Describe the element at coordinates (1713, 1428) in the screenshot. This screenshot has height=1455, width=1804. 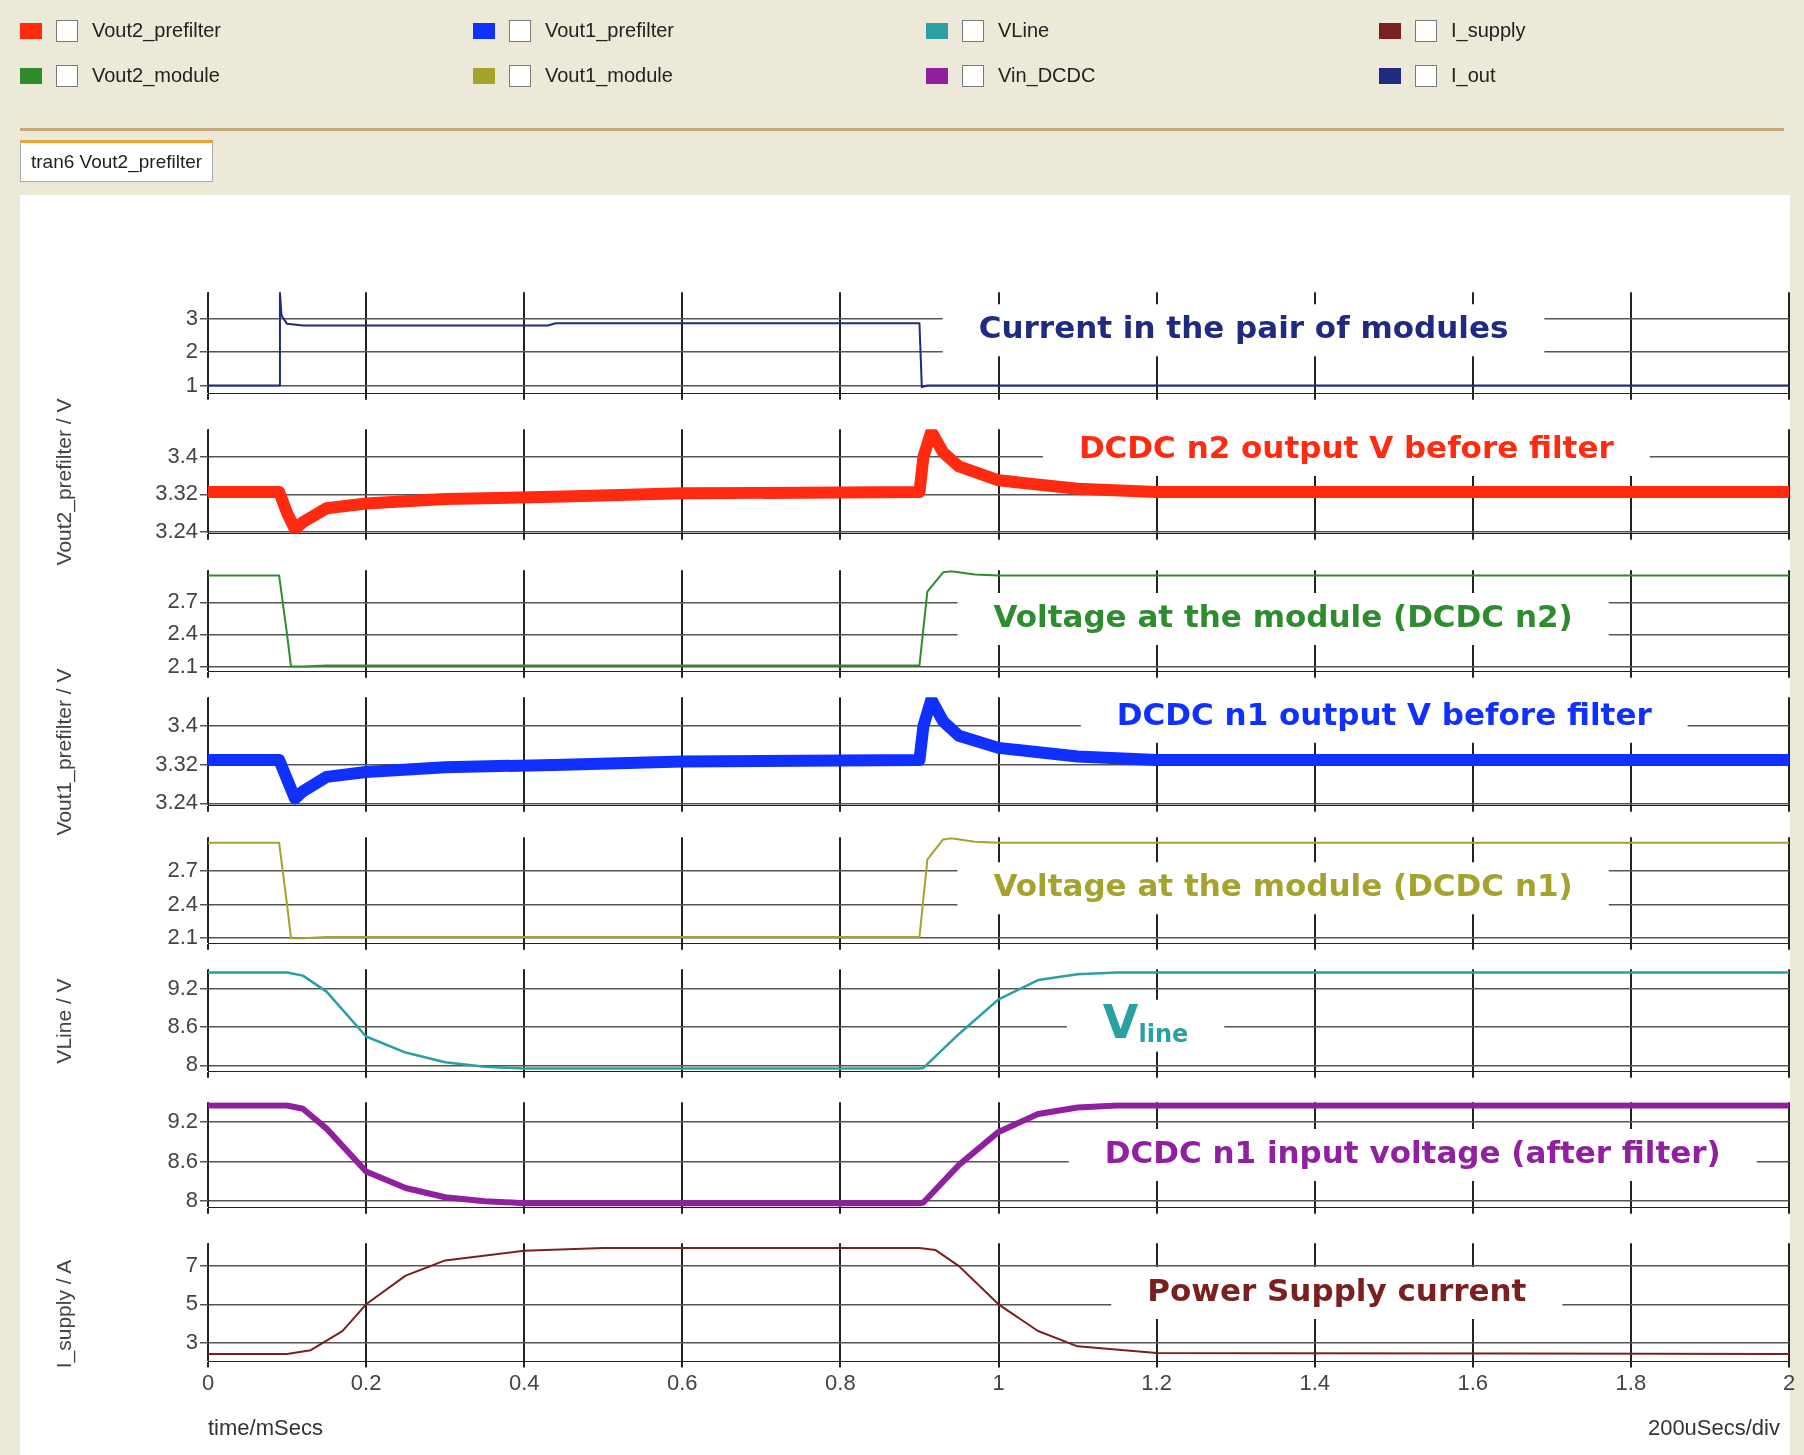
I see `text: 200uSecs/div` at that location.